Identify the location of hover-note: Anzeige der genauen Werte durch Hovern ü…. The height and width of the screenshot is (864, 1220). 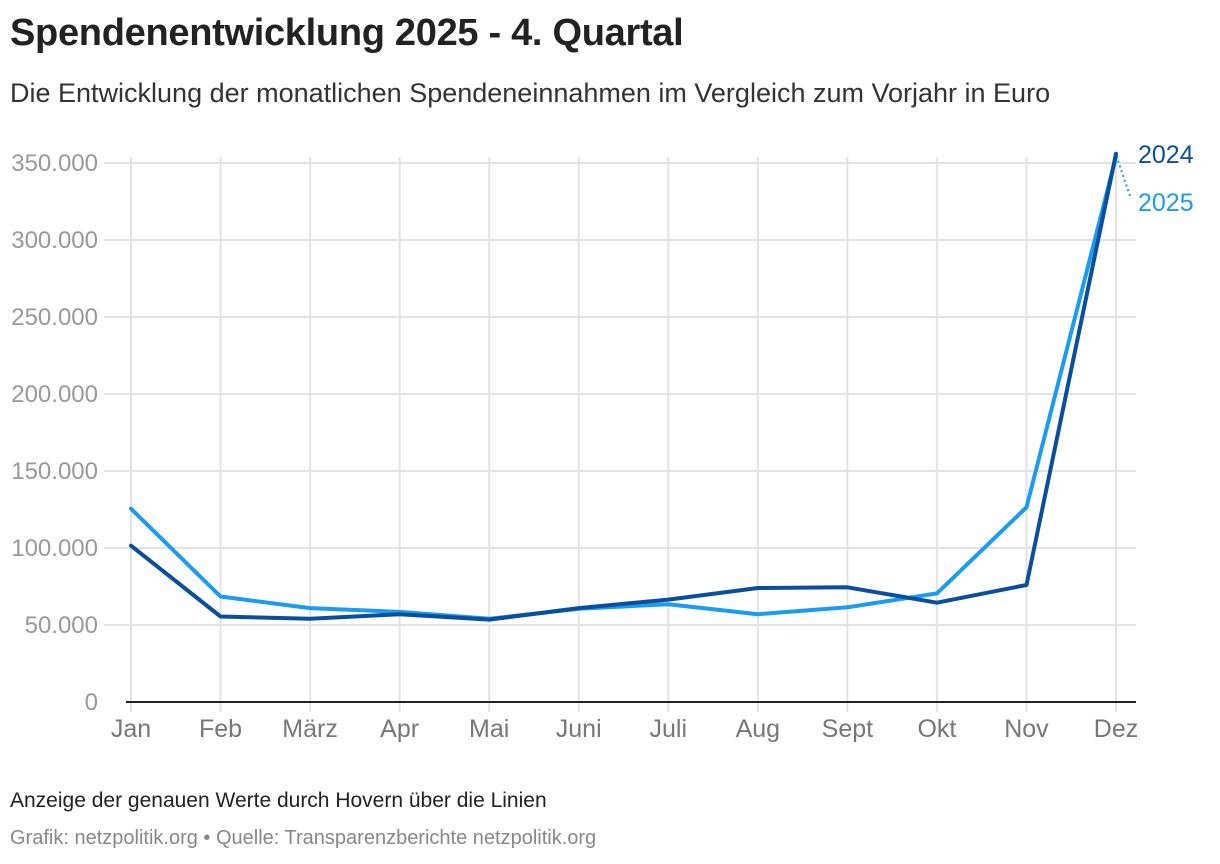
(278, 800).